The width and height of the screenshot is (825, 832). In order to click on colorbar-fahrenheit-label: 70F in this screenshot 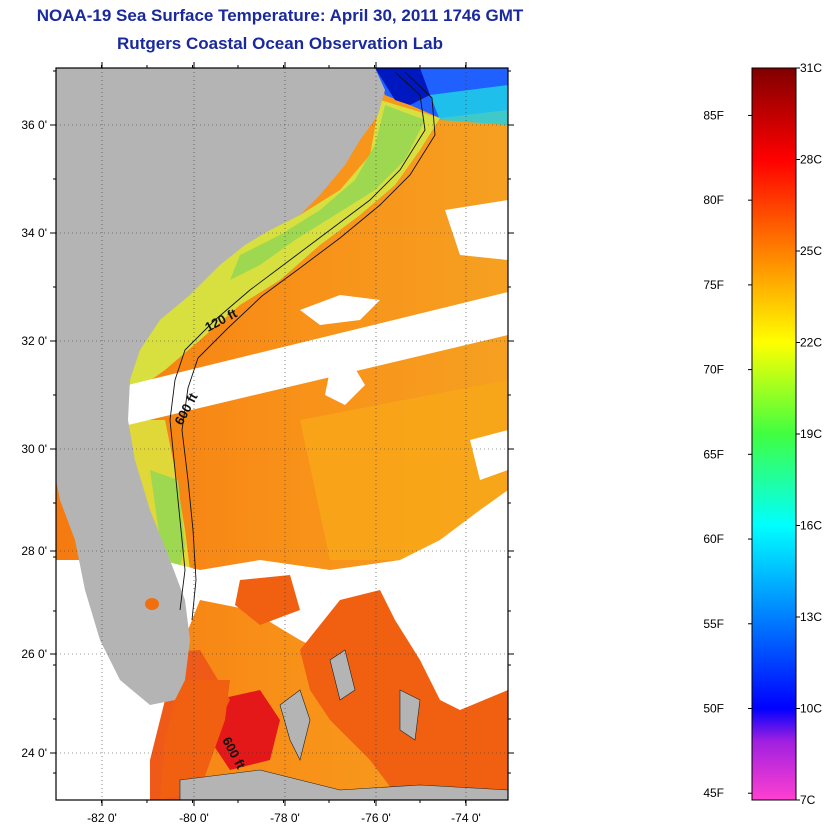, I will do `click(713, 370)`.